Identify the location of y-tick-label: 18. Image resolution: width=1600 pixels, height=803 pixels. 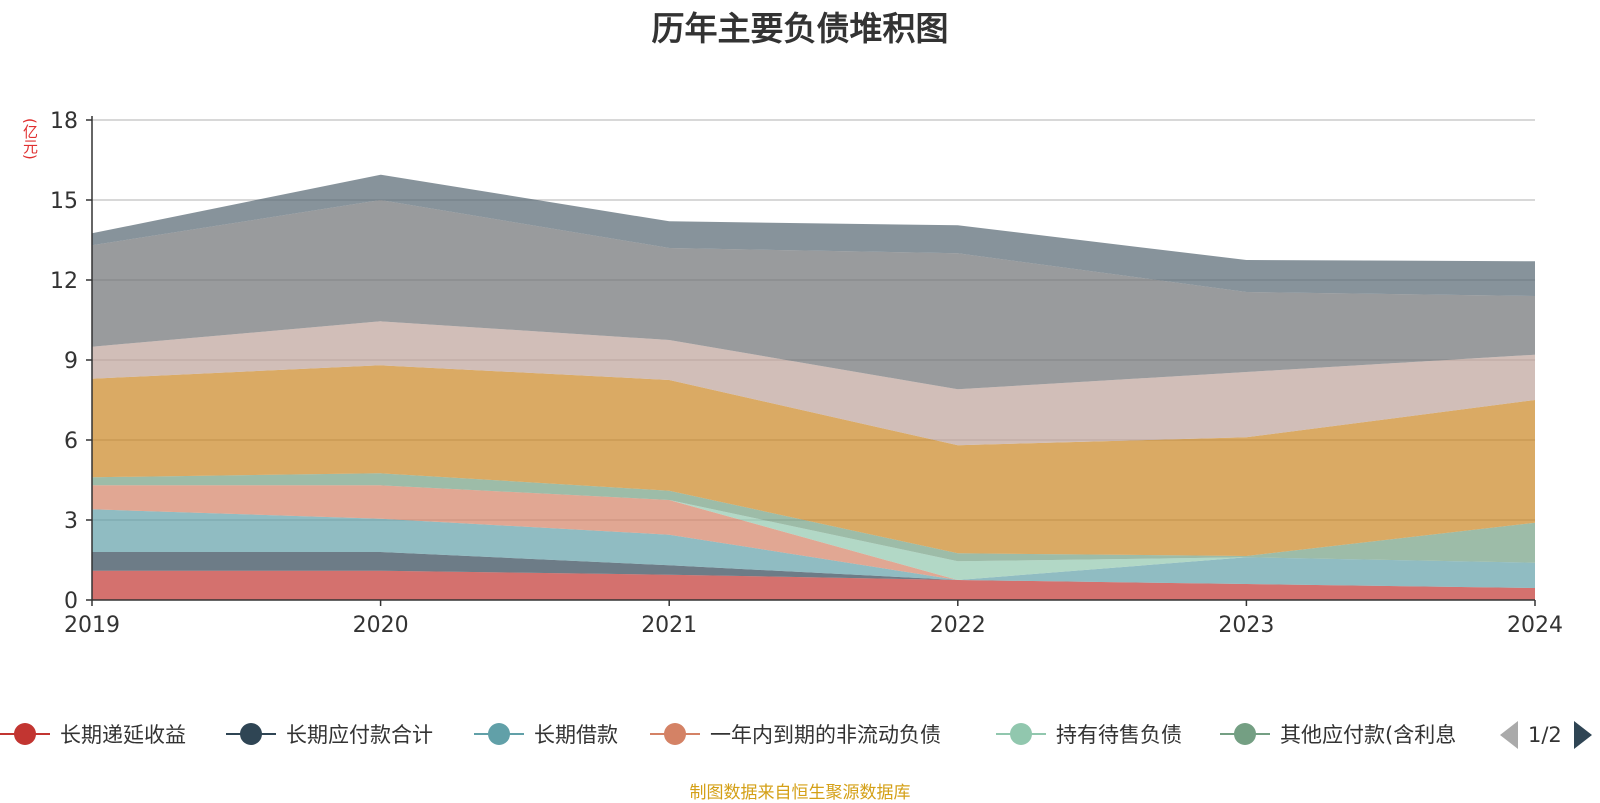
(64, 121).